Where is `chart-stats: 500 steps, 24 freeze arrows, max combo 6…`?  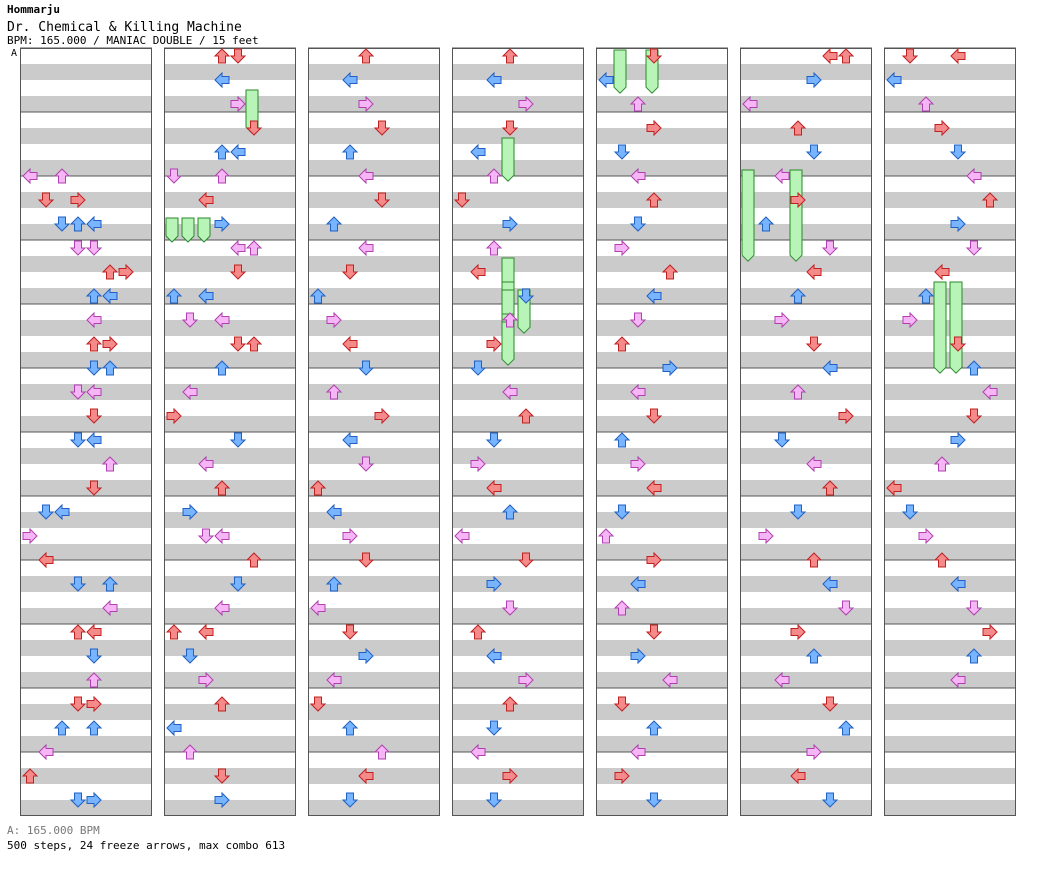
chart-stats: 500 steps, 24 freeze arrows, max combo 6… is located at coordinates (146, 845).